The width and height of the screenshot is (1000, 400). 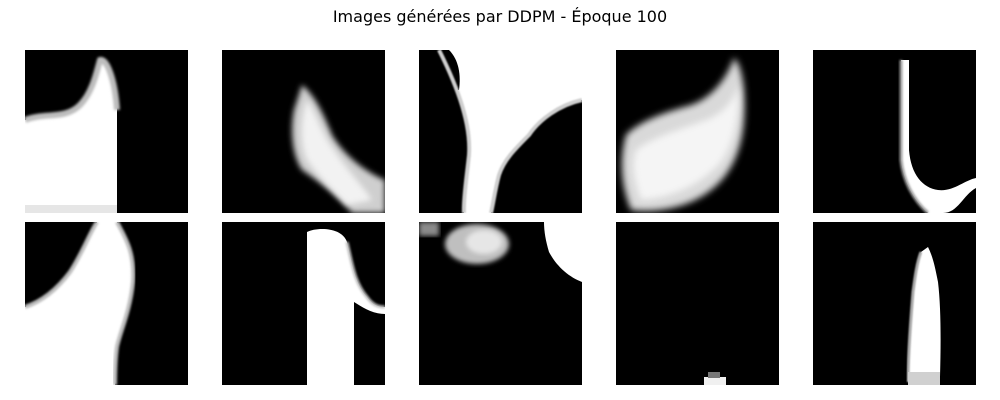 What do you see at coordinates (500, 131) in the screenshot?
I see `sample-image-r1-c3` at bounding box center [500, 131].